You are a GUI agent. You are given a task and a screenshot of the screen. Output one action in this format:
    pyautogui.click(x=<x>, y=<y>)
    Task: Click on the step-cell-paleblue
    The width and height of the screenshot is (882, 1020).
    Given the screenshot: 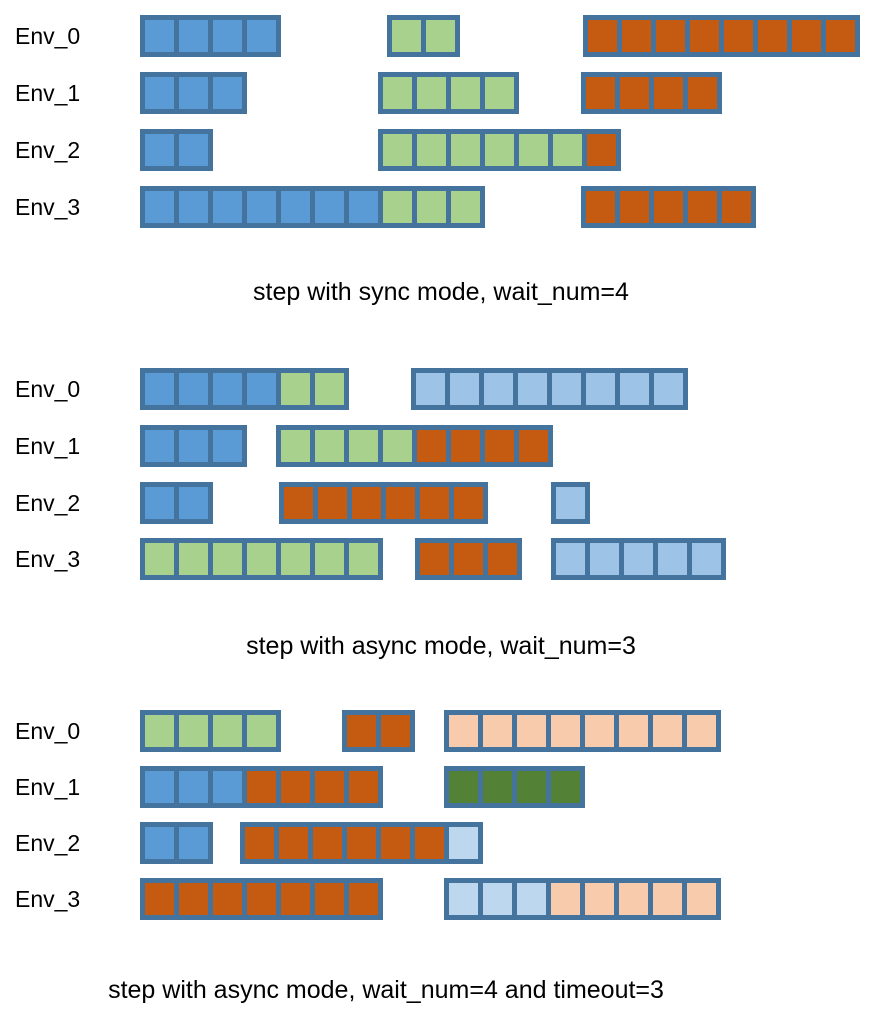 What is the action you would take?
    pyautogui.click(x=497, y=899)
    